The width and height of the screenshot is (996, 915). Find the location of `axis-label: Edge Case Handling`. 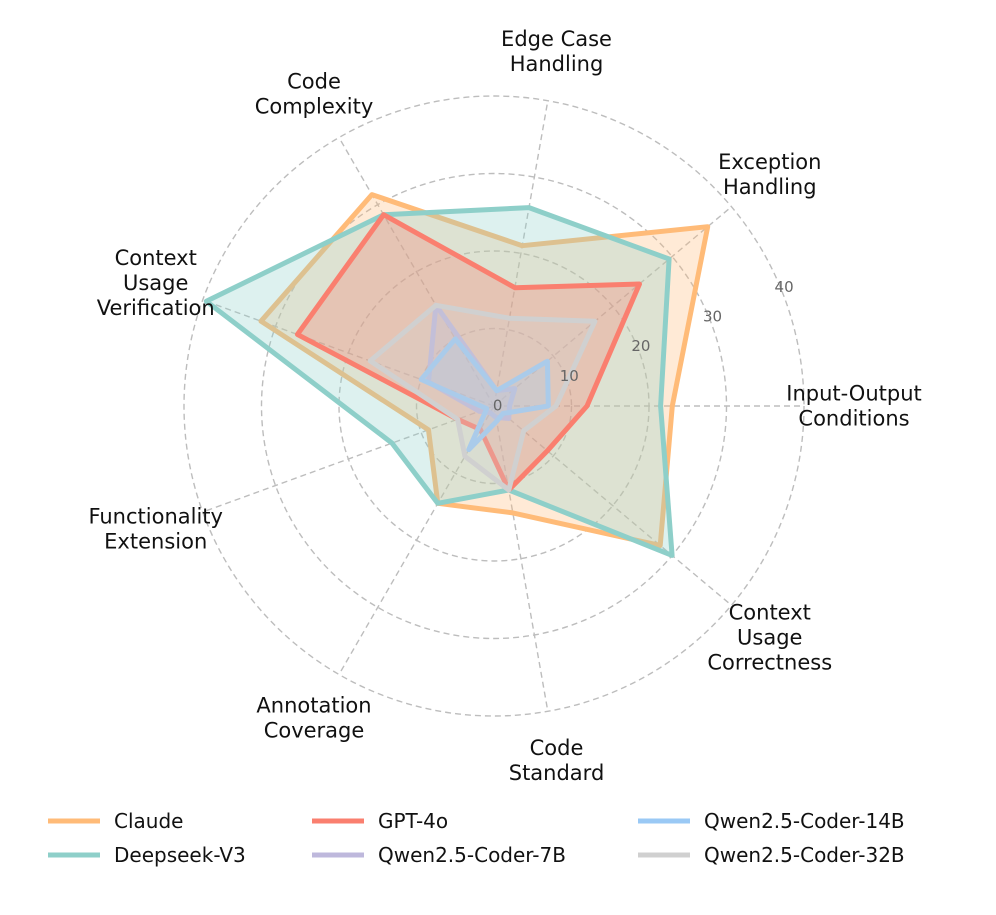

axis-label: Edge Case Handling is located at coordinates (556, 51).